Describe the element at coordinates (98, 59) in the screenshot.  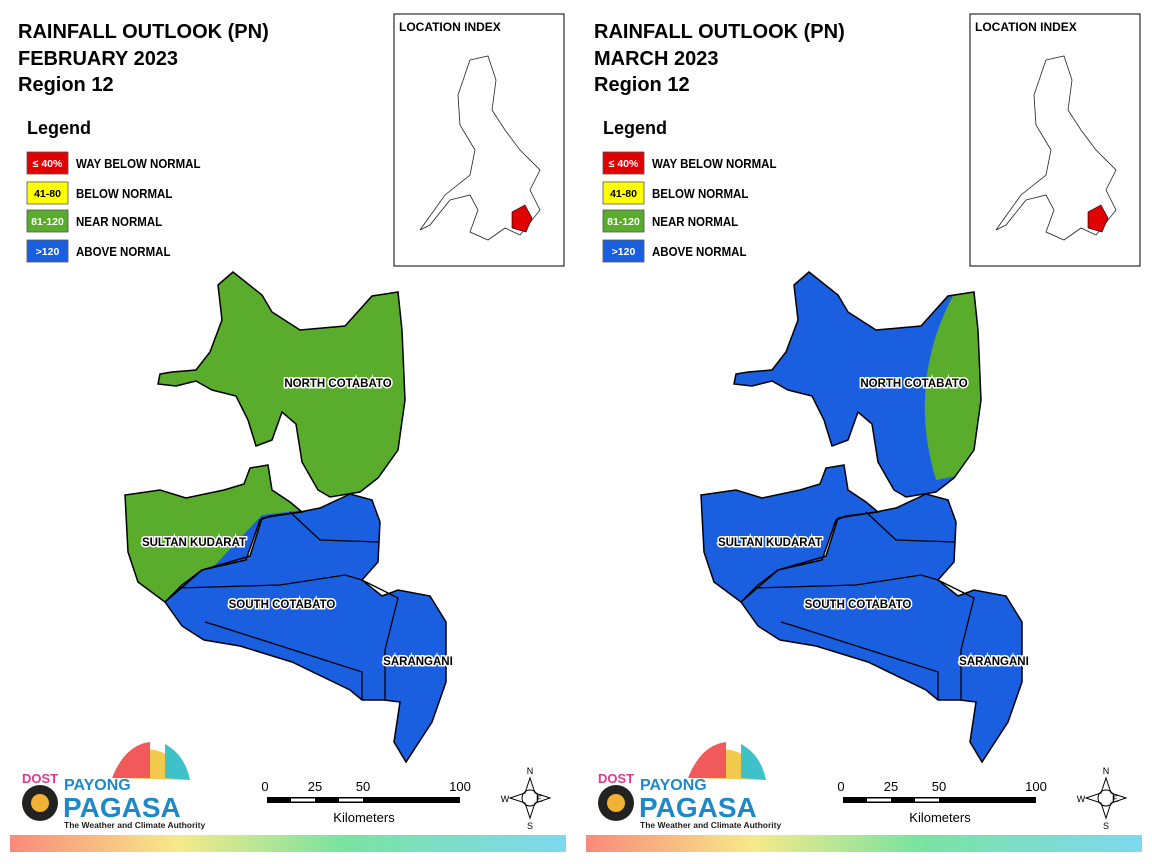
I see `map-month: FEBRUARY 2023` at that location.